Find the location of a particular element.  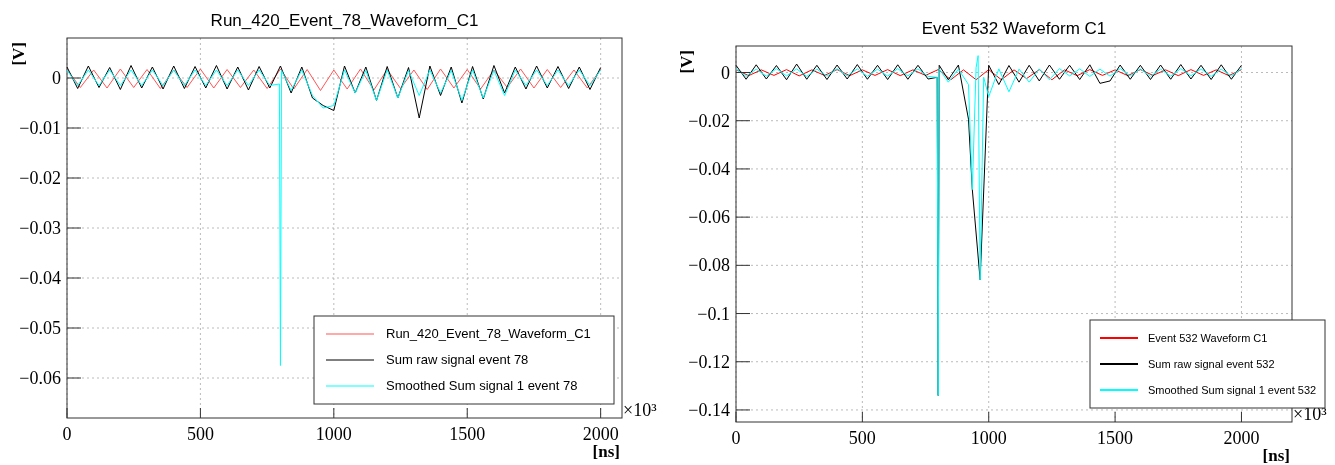

legend-label: Smoothed Sum signal 1 event 532 is located at coordinates (1232, 390).